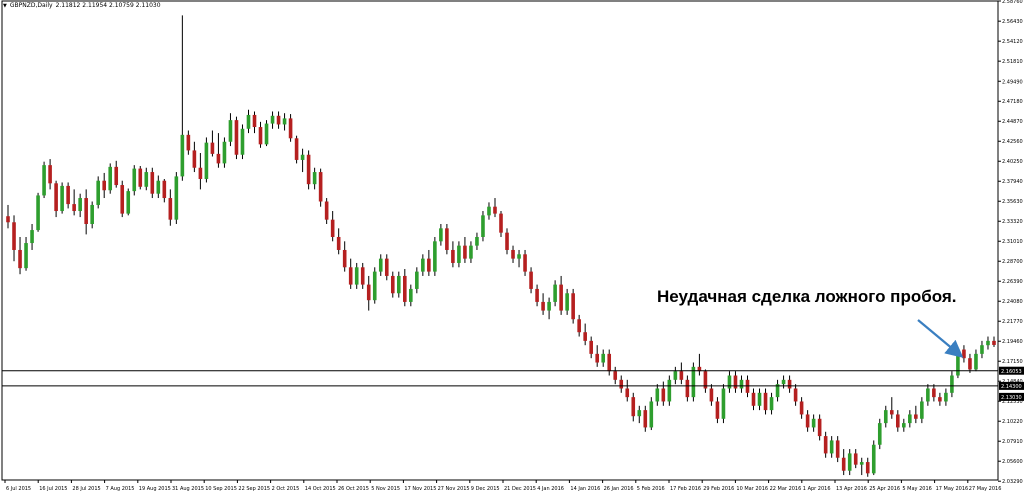 The height and width of the screenshot is (495, 1024). What do you see at coordinates (1012, 362) in the screenshot?
I see `y-tick-label: 2.17150` at bounding box center [1012, 362].